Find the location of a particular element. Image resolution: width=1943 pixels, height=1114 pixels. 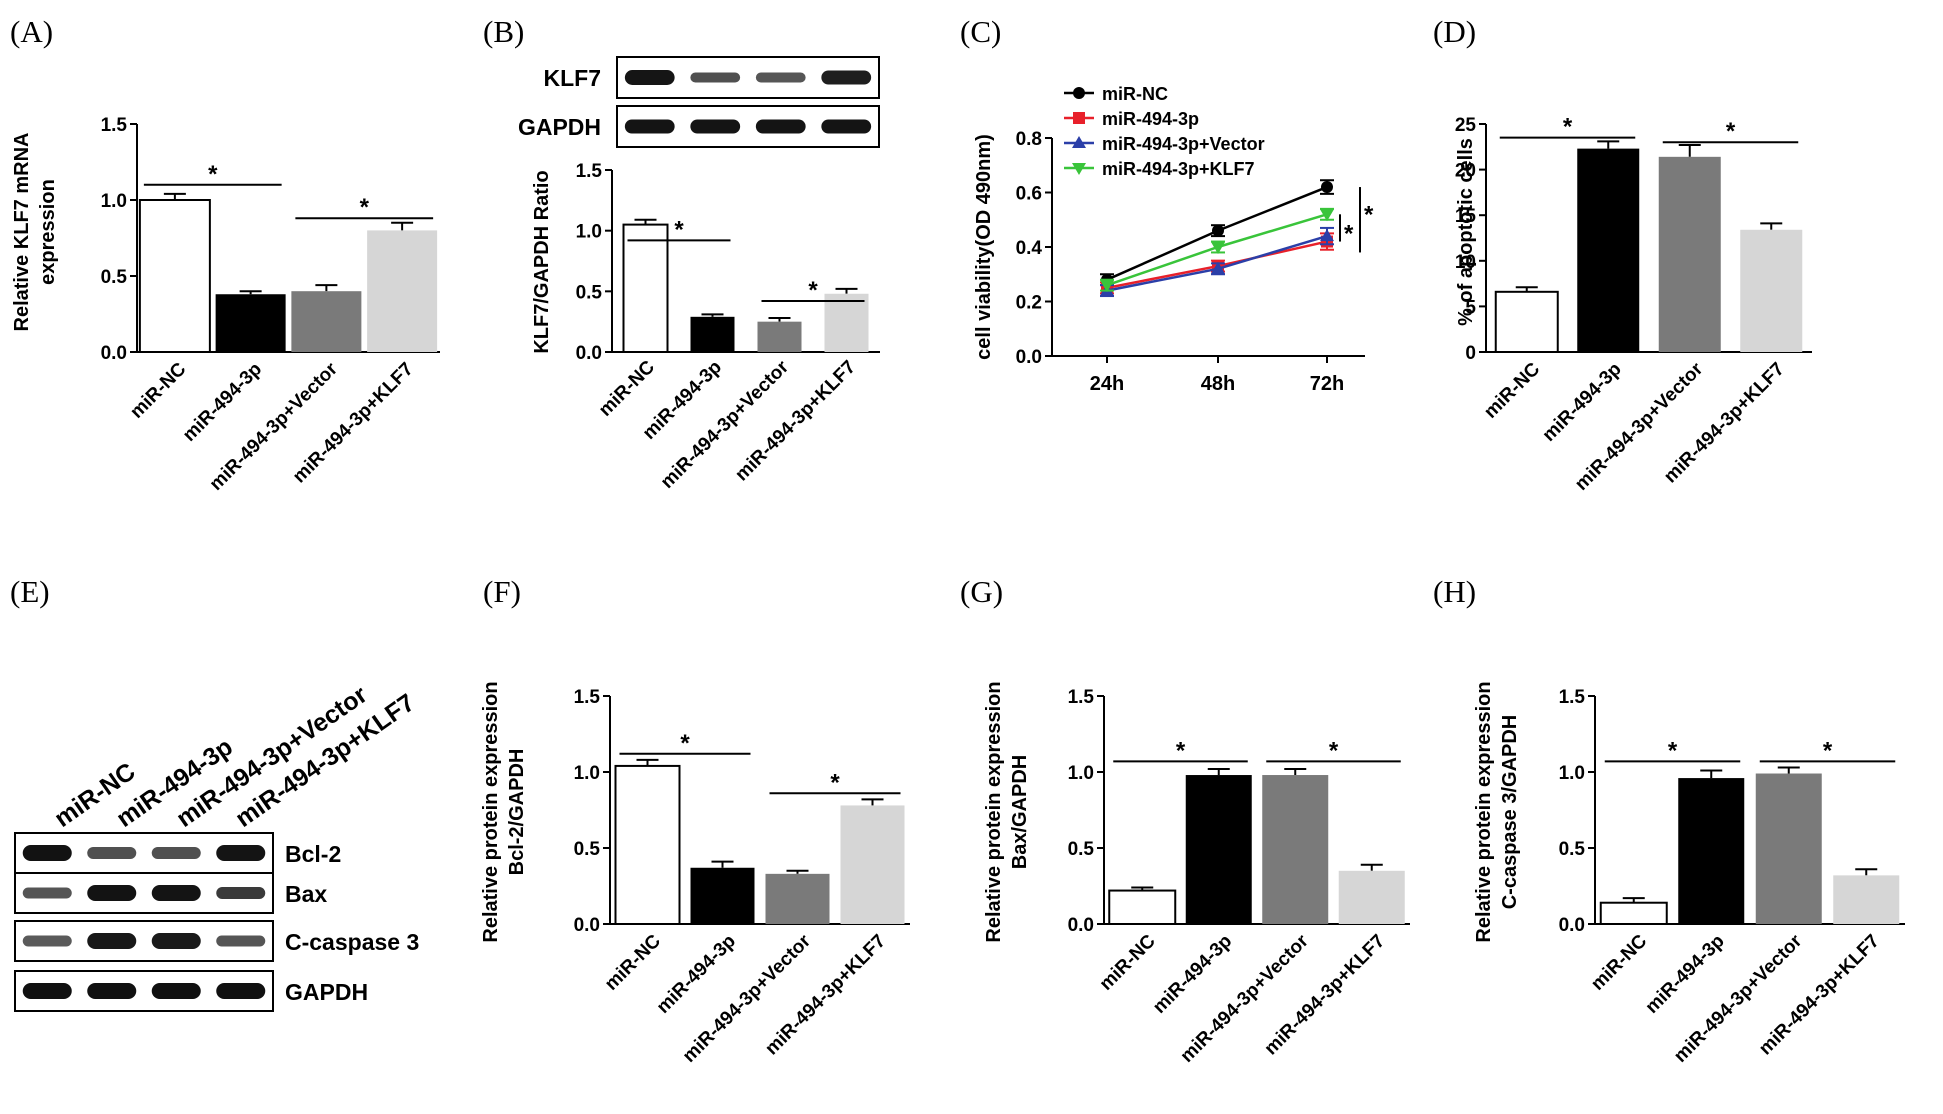

y-axis-label: expression is located at coordinates (48, 232).